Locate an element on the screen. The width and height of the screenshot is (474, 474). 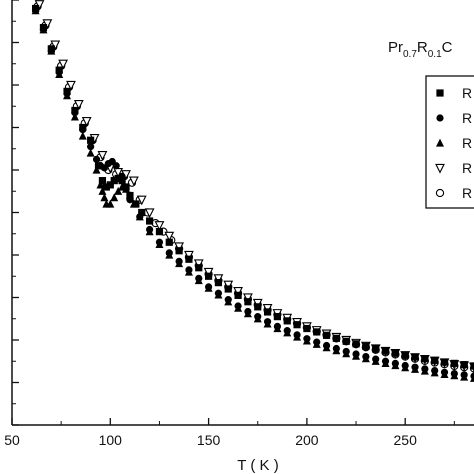
compound-c: C is located at coordinates (447, 47).